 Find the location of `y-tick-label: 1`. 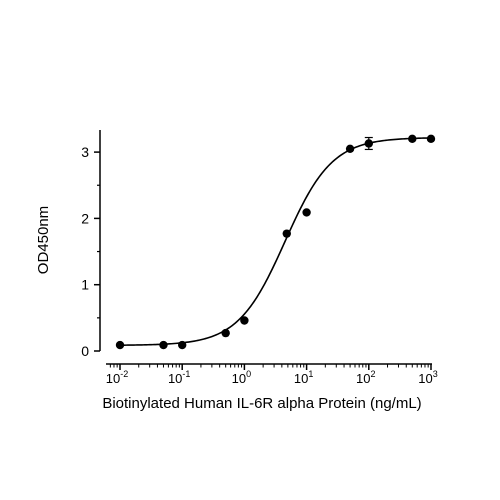

y-tick-label: 1 is located at coordinates (85, 285).